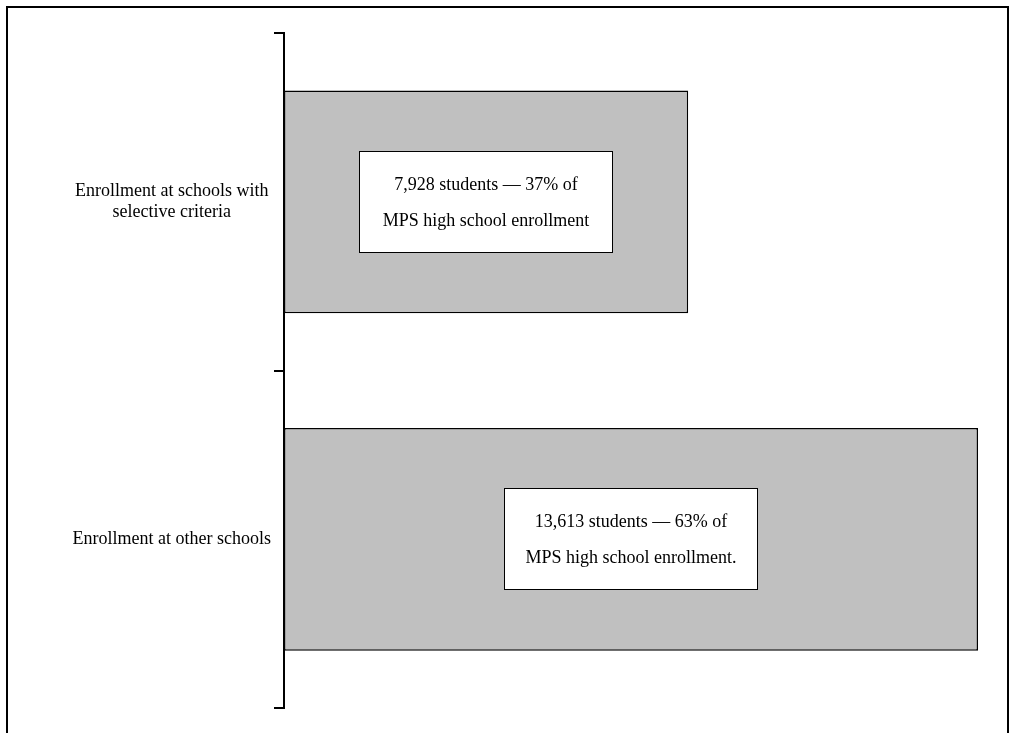  What do you see at coordinates (172, 200) in the screenshot?
I see `y-tick-label: Enrollment at schools with selective criteria` at bounding box center [172, 200].